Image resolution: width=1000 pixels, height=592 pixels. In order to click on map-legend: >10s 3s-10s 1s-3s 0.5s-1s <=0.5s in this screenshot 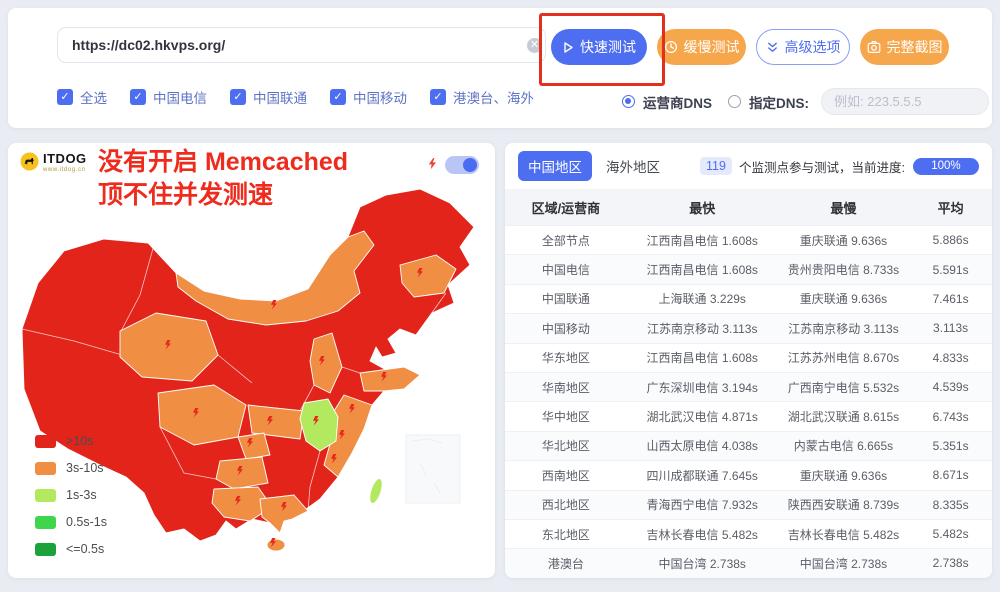, I will do `click(71, 501)`.